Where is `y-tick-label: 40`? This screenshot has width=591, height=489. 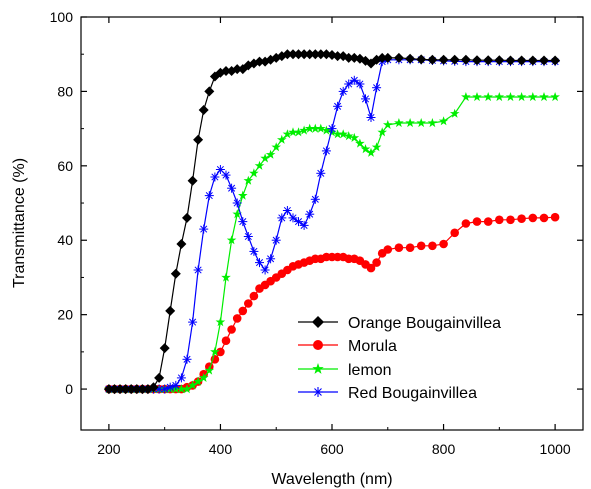
y-tick-label: 40 is located at coordinates (65, 240).